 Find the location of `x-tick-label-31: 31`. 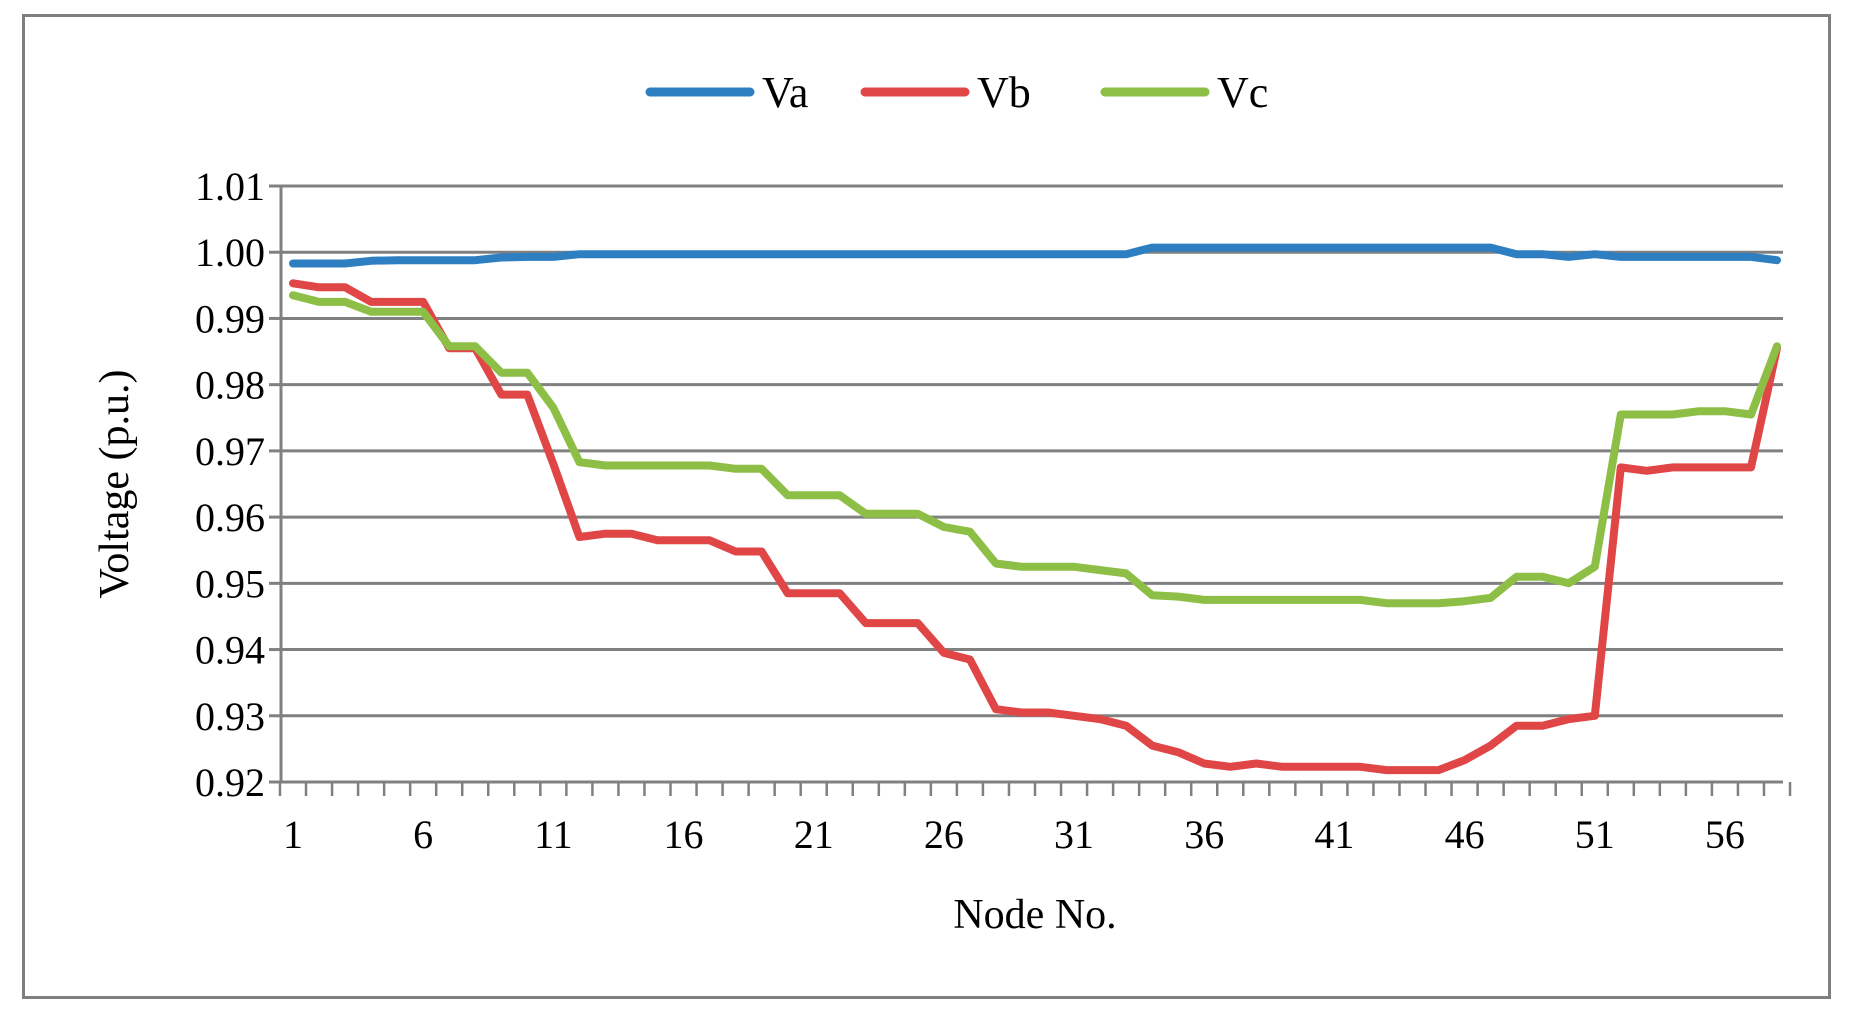

x-tick-label-31: 31 is located at coordinates (1074, 834).